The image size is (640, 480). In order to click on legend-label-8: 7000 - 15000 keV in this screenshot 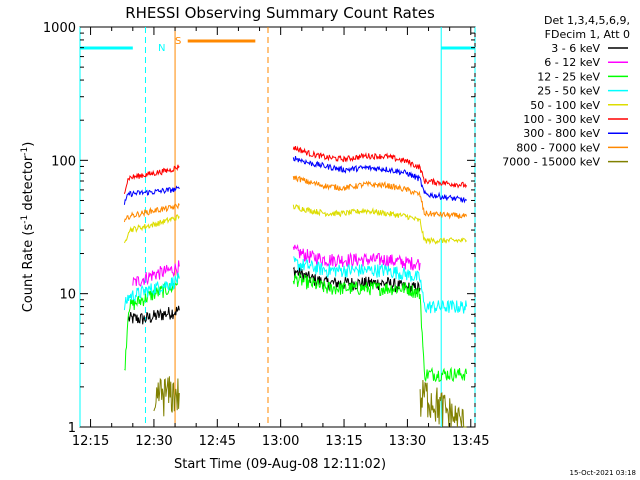, I will do `click(551, 162)`.